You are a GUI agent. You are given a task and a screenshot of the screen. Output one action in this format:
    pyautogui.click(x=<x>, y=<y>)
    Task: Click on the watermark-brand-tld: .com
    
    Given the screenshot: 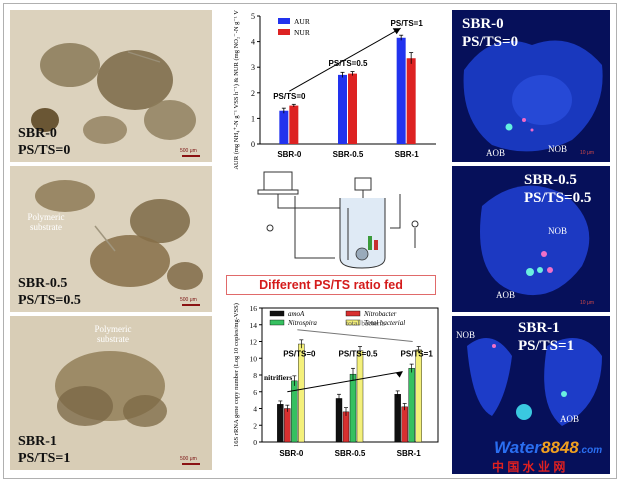 What is the action you would take?
    pyautogui.click(x=590, y=450)
    